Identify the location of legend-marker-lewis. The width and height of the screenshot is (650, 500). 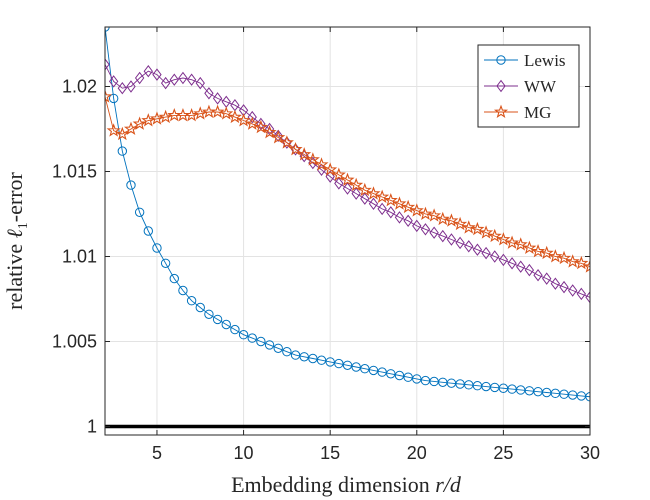
(501, 60).